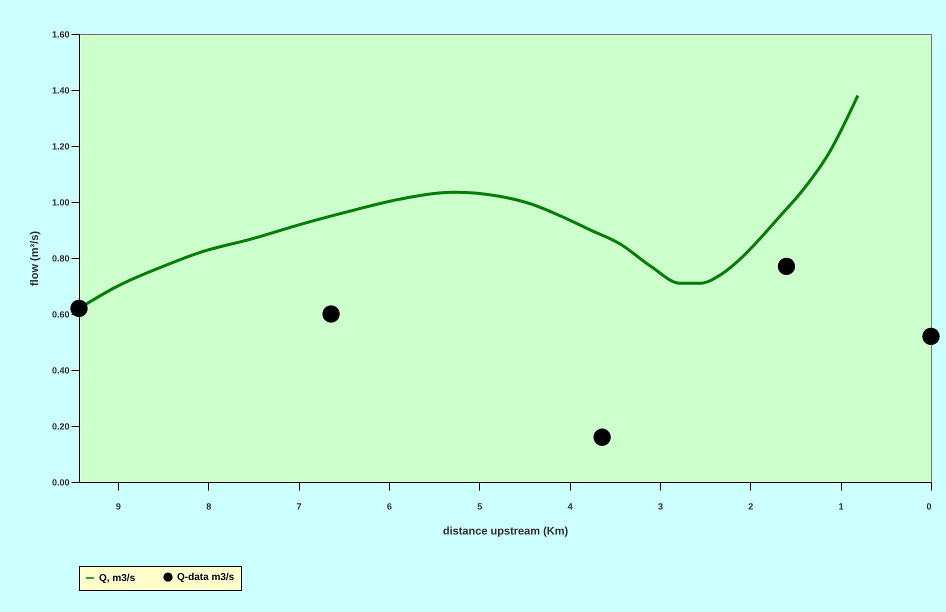 This screenshot has height=612, width=946. Describe the element at coordinates (61, 371) in the screenshot. I see `y-tick-label: 0.40` at that location.